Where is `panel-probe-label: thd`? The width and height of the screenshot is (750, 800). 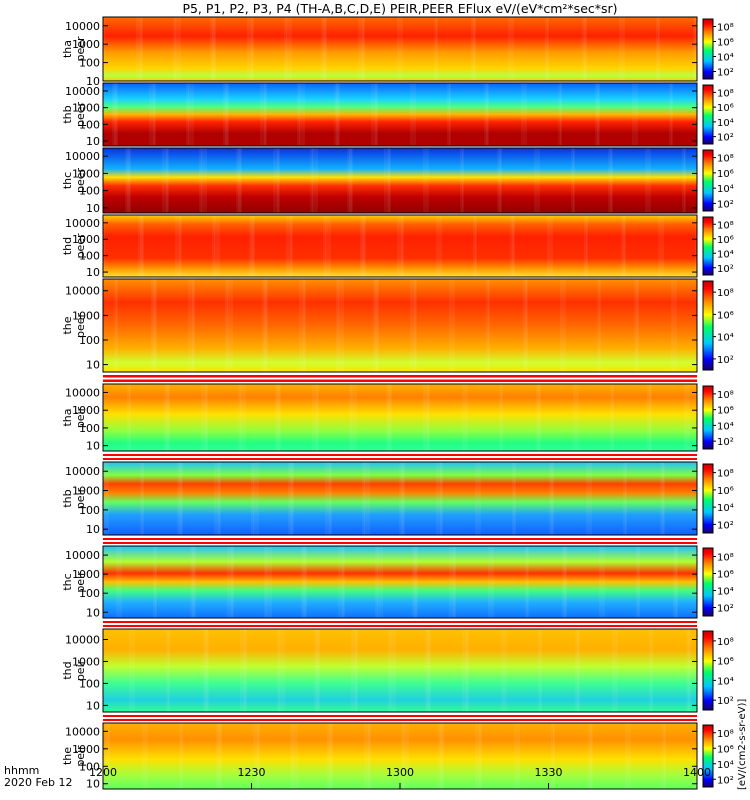 panel-probe-label: thd is located at coordinates (67, 670).